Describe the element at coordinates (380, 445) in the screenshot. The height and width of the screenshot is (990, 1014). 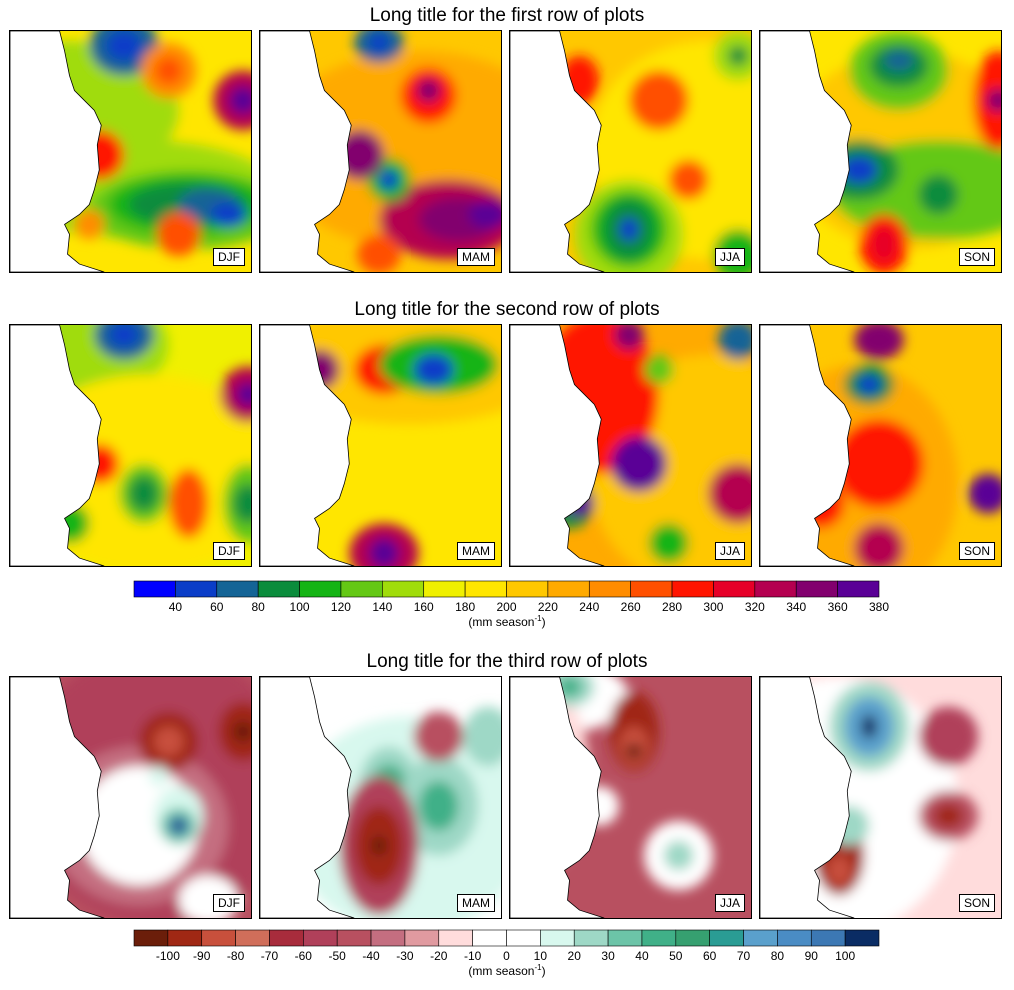
I see `map-panel-row2-mam: MAM` at that location.